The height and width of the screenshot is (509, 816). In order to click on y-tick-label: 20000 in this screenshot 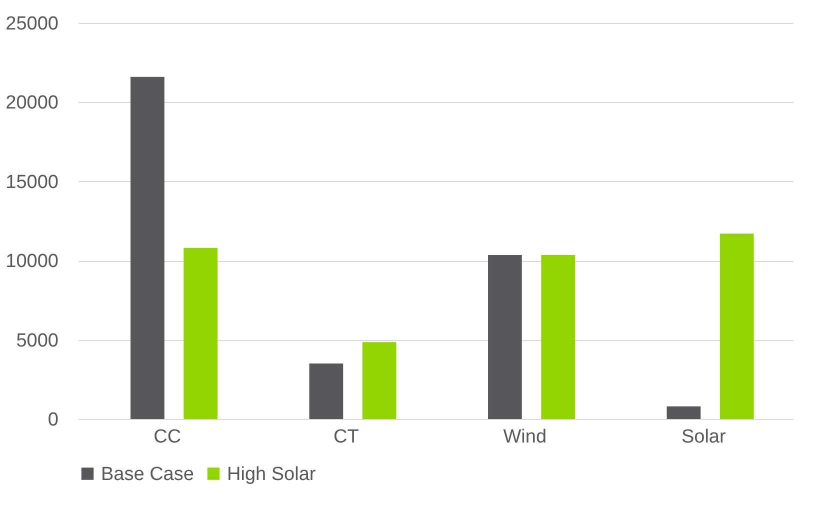, I will do `click(32, 103)`.